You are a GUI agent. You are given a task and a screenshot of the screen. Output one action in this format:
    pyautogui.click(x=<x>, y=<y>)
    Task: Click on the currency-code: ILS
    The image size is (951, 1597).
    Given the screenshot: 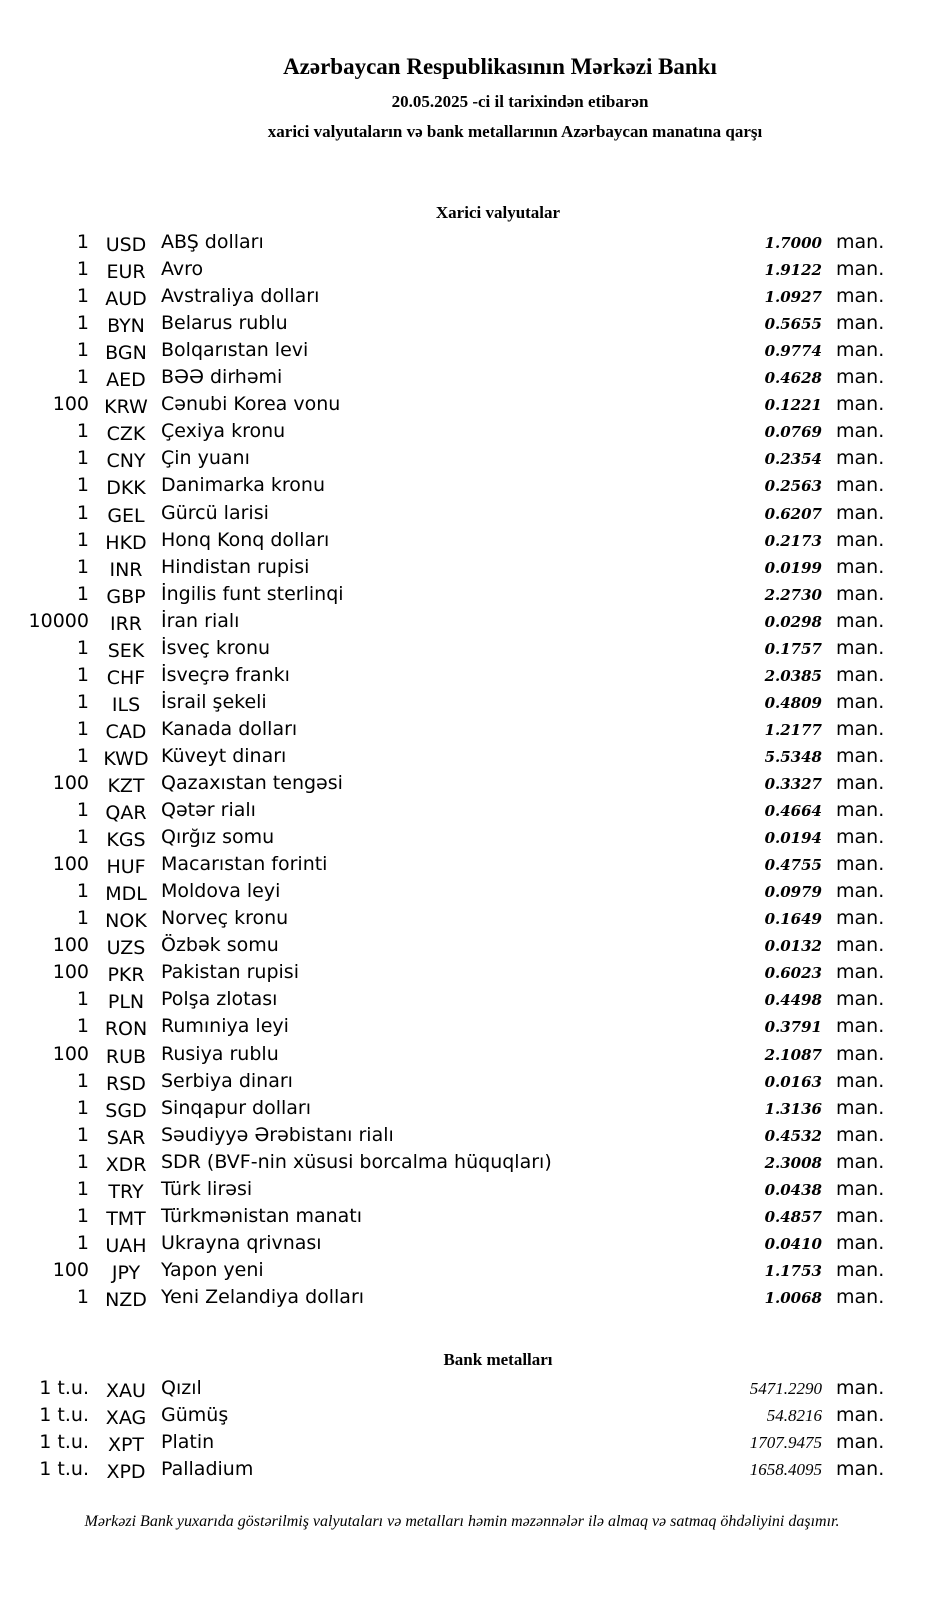 What is the action you would take?
    pyautogui.click(x=126, y=704)
    